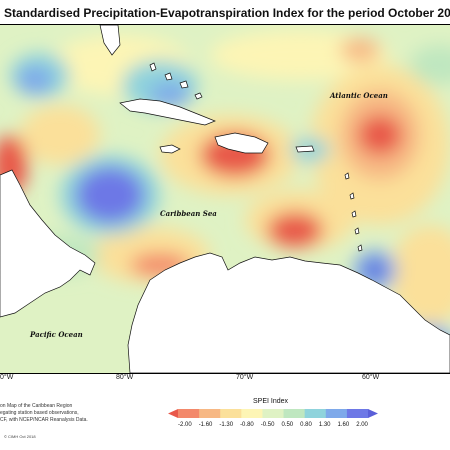 The image size is (450, 450). What do you see at coordinates (7, 377) in the screenshot?
I see `longitude-label: 0°W` at bounding box center [7, 377].